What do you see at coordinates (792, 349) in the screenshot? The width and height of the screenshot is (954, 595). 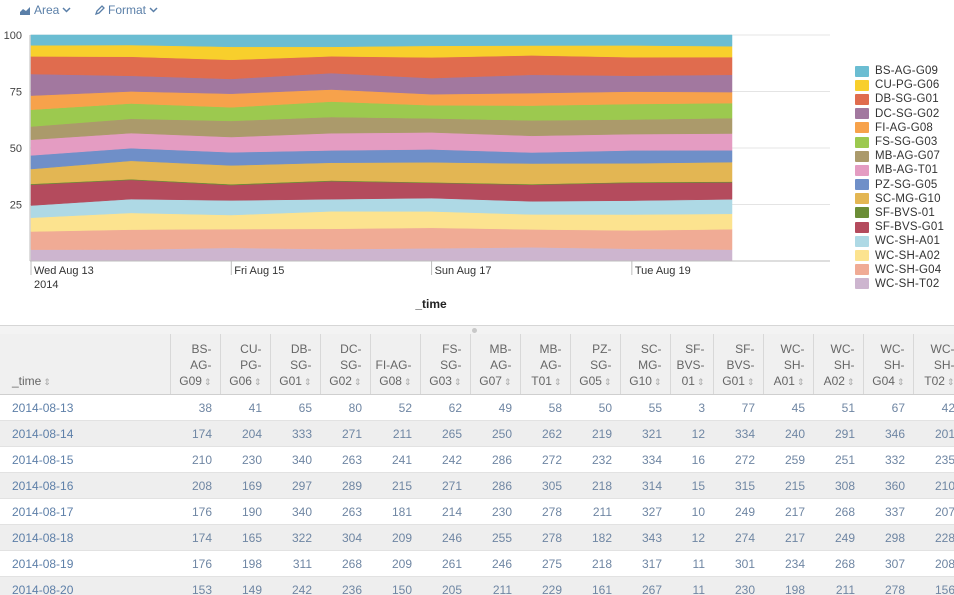 I see `column-header-label: WC-` at bounding box center [792, 349].